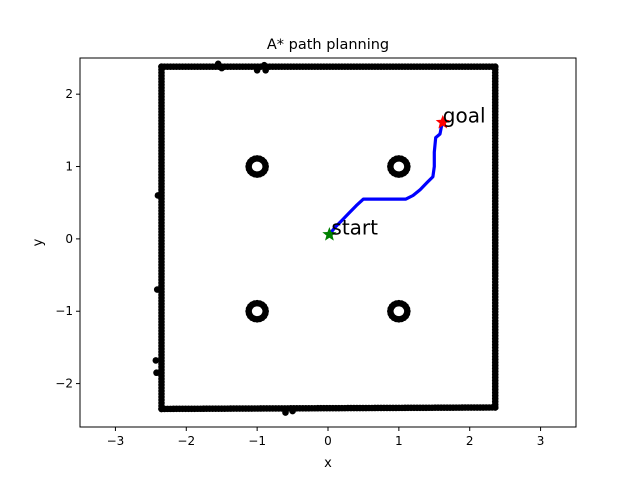 The width and height of the screenshot is (640, 480). I want to click on y-axis-label: y, so click(38, 242).